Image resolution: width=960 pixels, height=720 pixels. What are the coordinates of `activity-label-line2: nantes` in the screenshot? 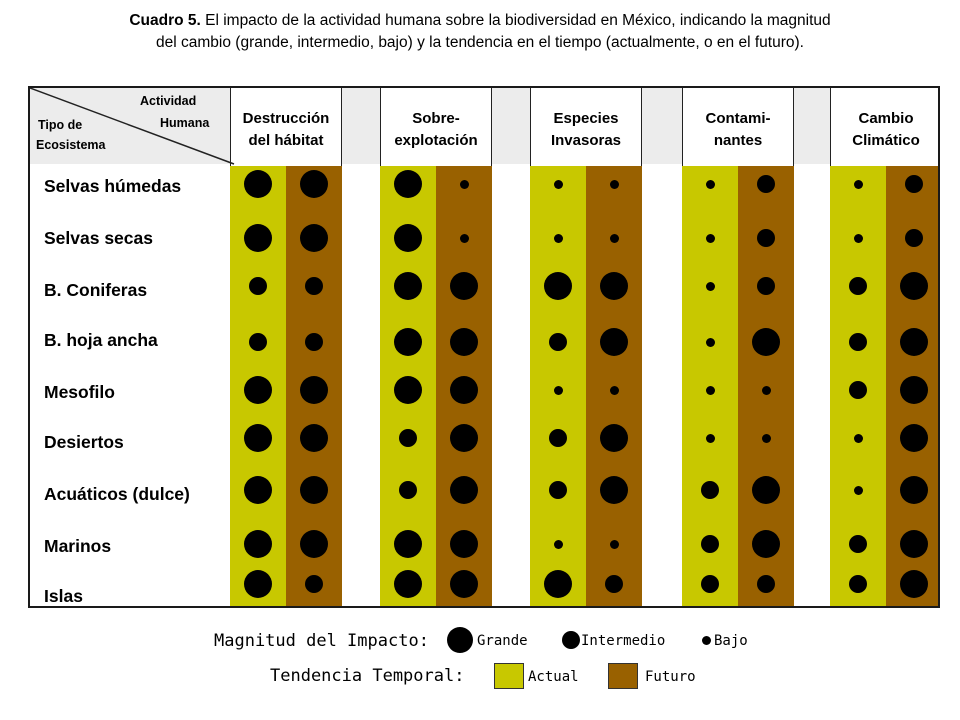 It's located at (738, 140).